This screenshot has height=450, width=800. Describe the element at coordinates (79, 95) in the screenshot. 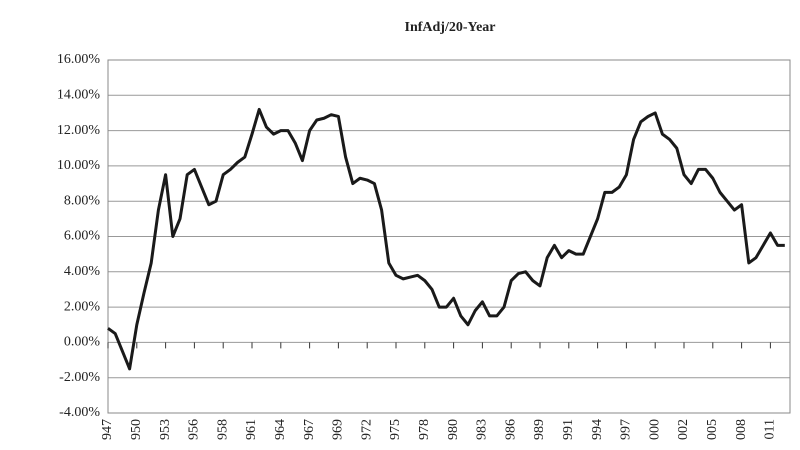

I see `y-tick-label: 14.00%` at that location.